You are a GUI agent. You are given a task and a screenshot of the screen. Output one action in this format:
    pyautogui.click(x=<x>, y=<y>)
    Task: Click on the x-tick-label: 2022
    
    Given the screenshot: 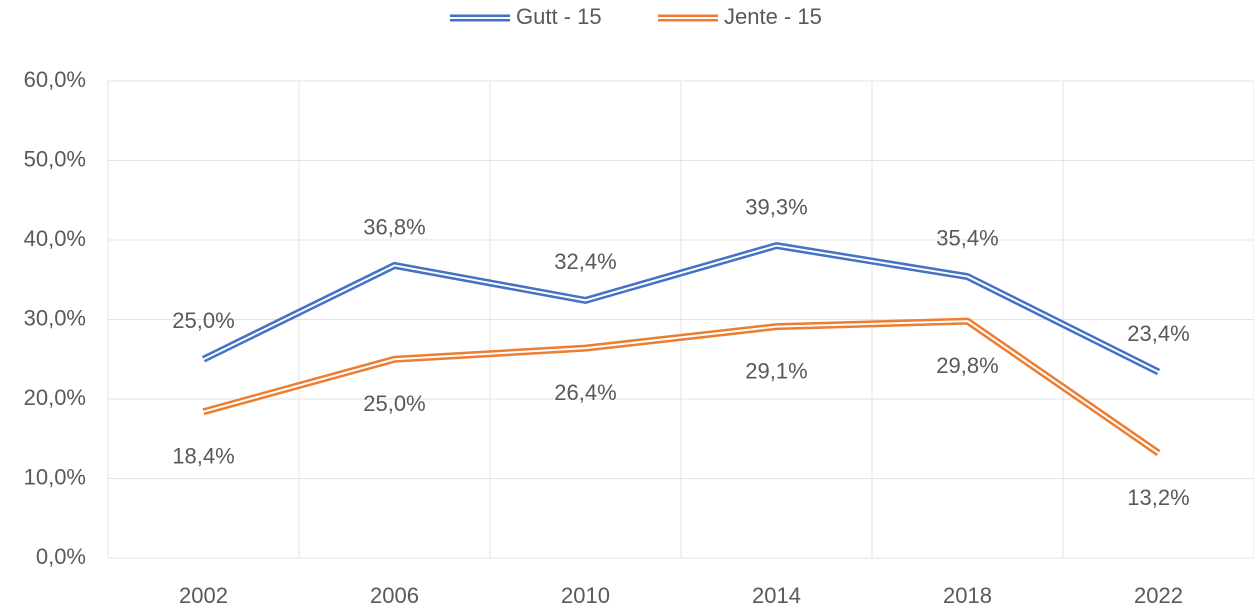 What is the action you would take?
    pyautogui.click(x=1158, y=595)
    